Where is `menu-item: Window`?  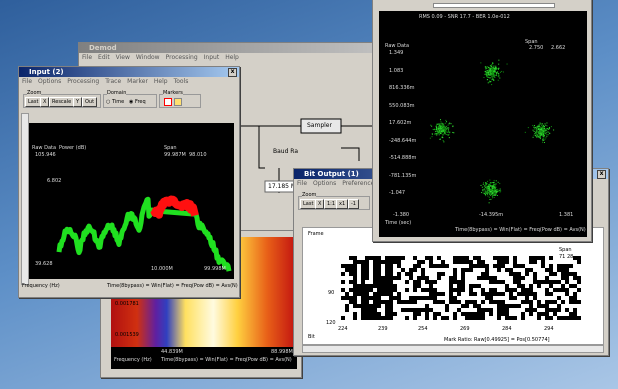 menu-item: Window is located at coordinates (147, 57).